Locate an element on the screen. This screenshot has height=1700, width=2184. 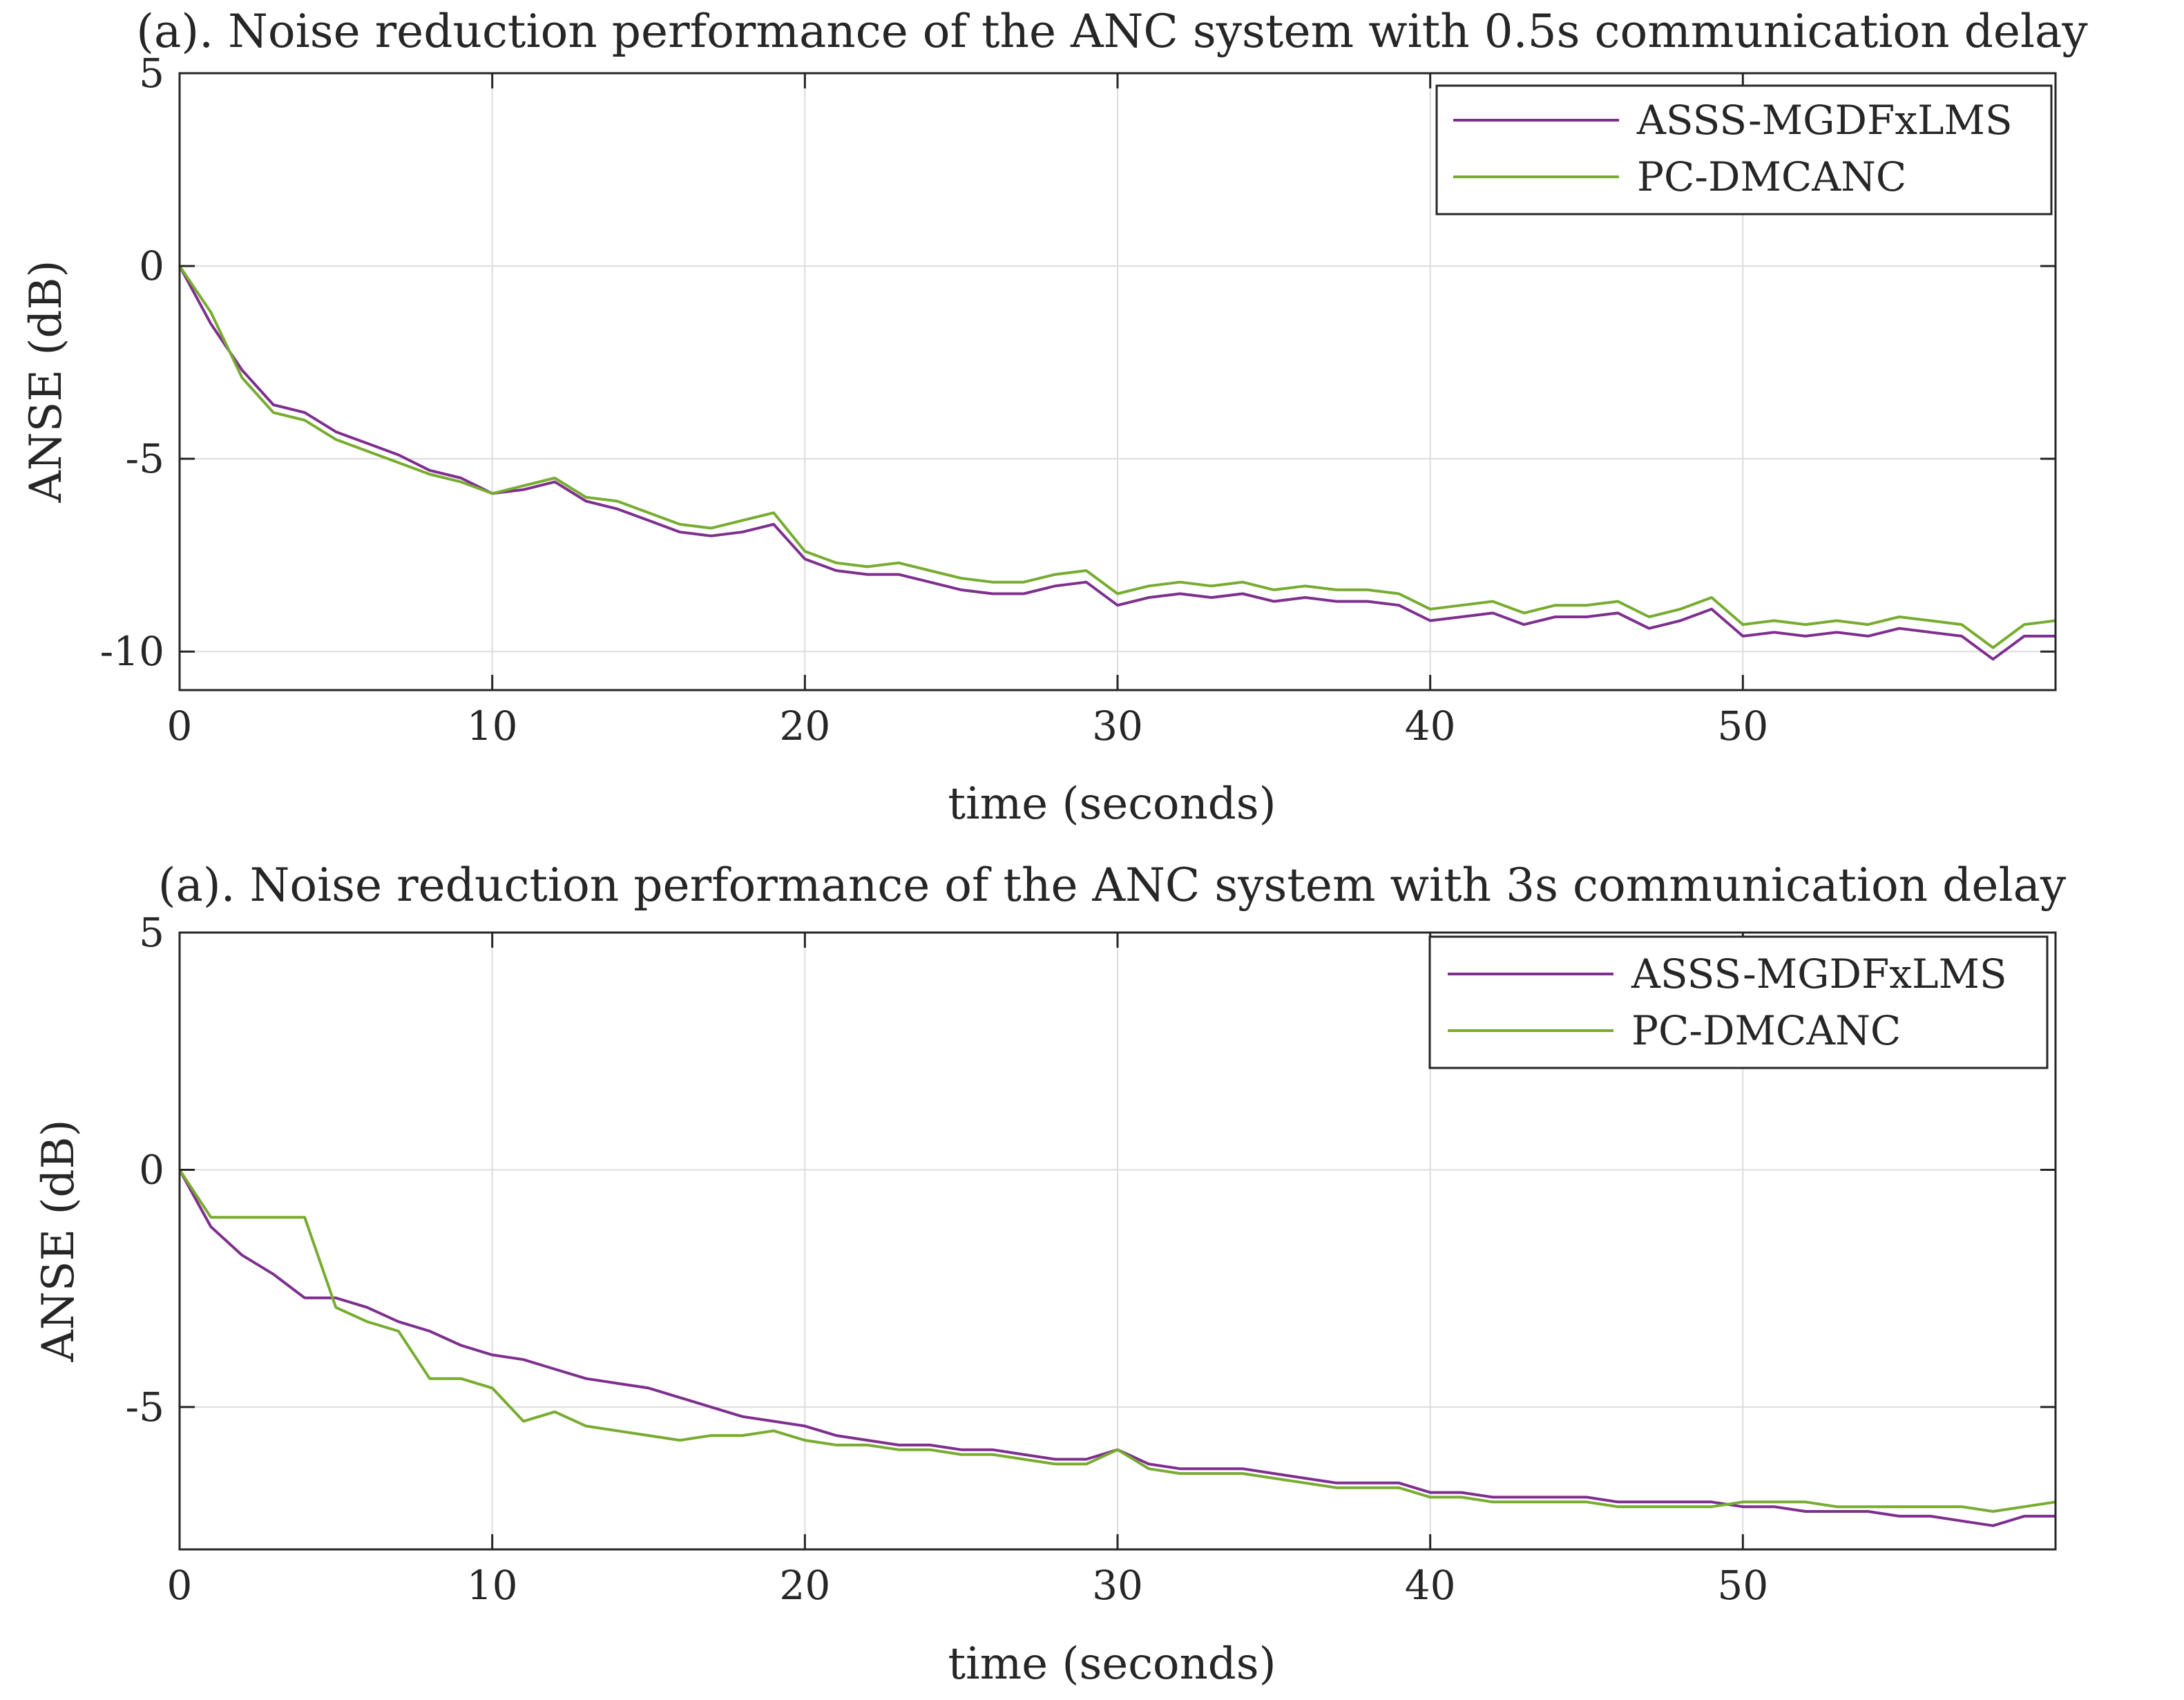
y-tick-label: -10 is located at coordinates (132, 651).